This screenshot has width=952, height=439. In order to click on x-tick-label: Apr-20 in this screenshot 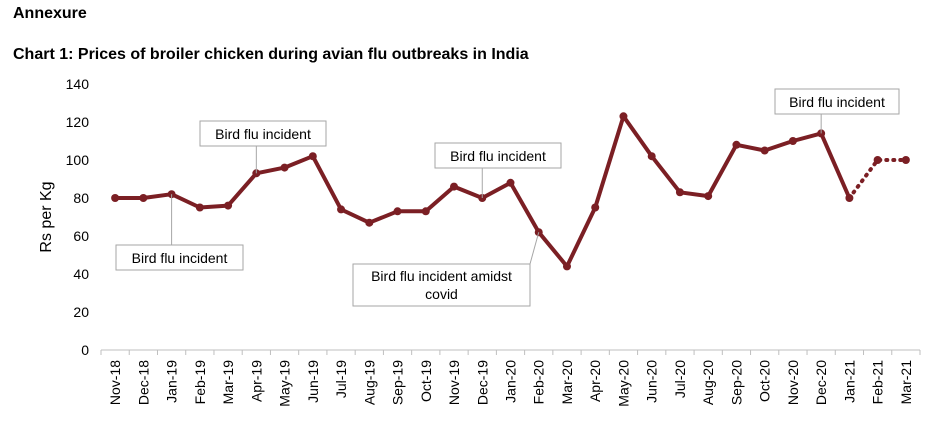, I will do `click(595, 381)`.